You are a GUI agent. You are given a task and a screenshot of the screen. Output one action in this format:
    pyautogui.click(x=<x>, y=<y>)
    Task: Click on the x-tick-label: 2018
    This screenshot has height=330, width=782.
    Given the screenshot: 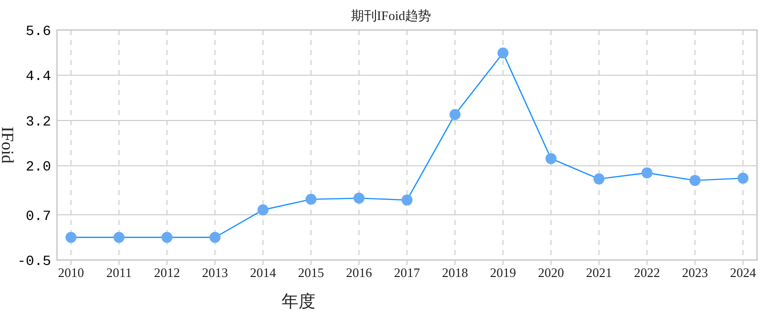 What is the action you would take?
    pyautogui.click(x=455, y=272)
    